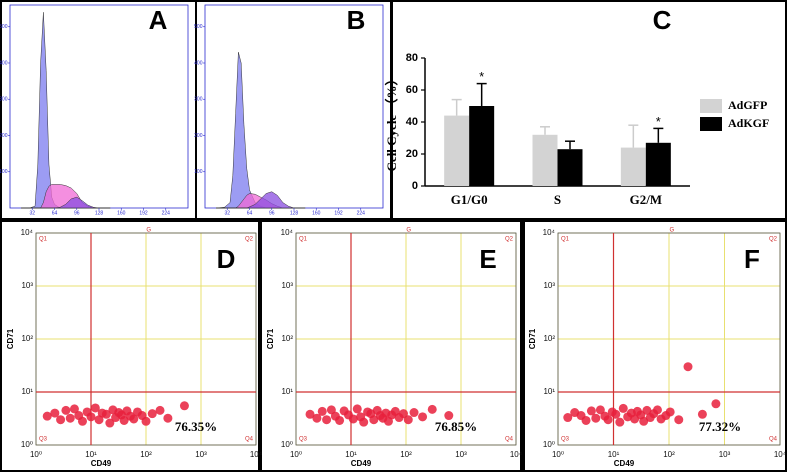  What do you see at coordinates (66, 202) in the screenshot?
I see `histogram-area` at bounding box center [66, 202].